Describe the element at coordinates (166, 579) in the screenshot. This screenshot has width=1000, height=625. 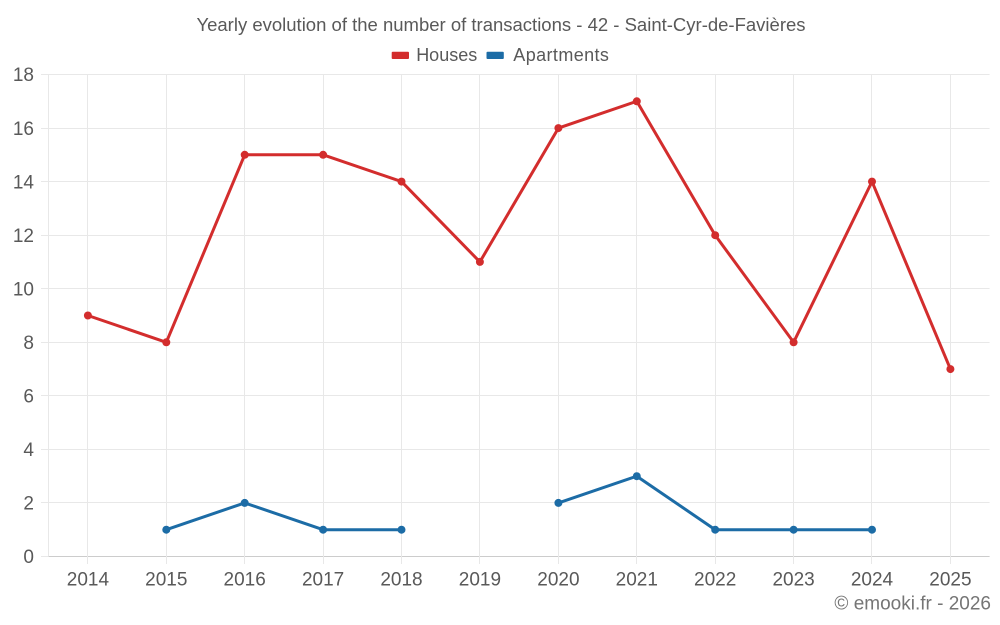
I see `svg-text: 2015` at that location.